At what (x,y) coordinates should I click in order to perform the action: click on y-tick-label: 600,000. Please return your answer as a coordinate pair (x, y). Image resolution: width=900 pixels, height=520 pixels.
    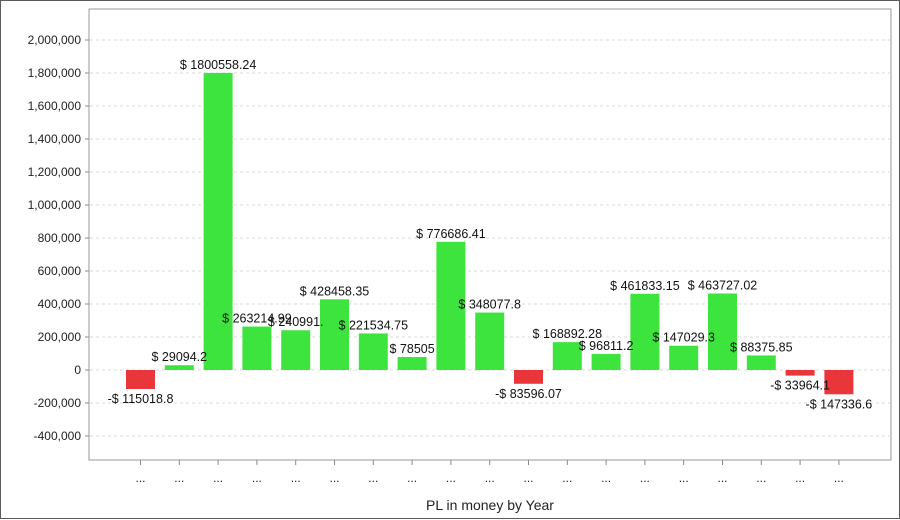
    Looking at the image, I should click on (60, 271).